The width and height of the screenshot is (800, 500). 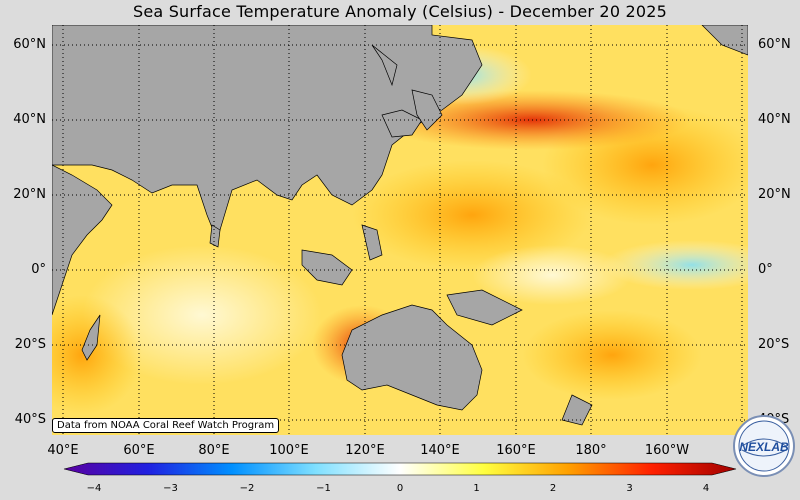 I want to click on latitude-label-left: 20°N, so click(x=29, y=194).